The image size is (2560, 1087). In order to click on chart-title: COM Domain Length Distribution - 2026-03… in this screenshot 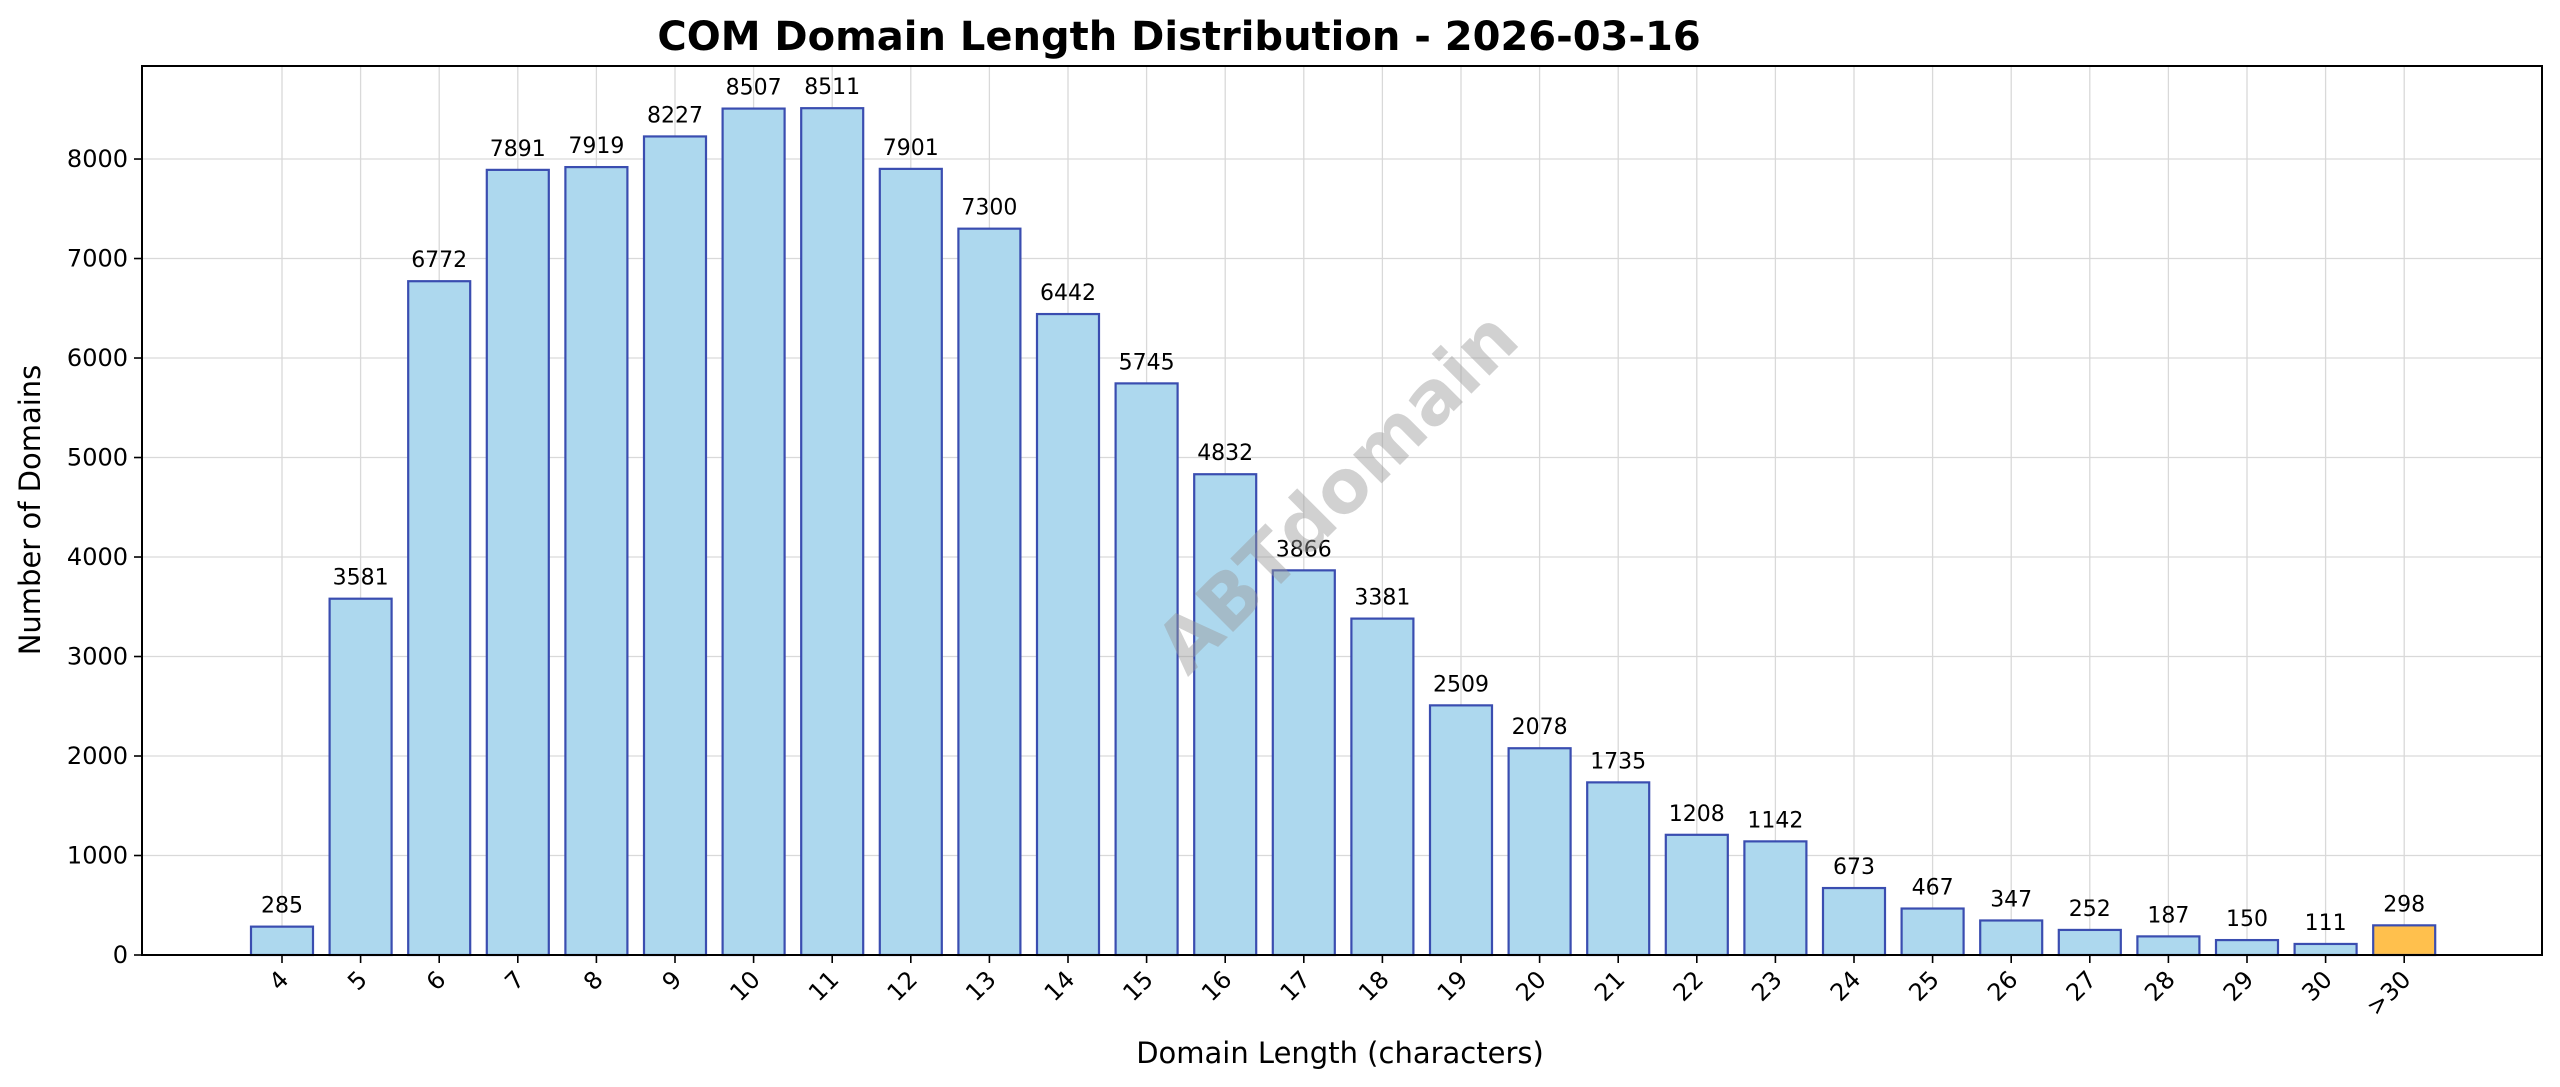, I will do `click(1178, 37)`.